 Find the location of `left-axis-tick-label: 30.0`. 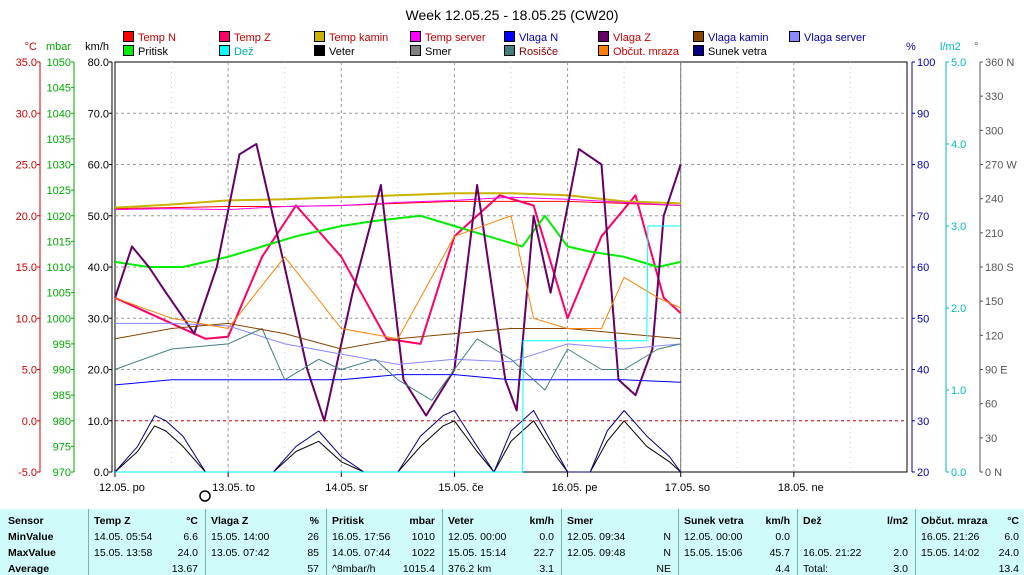

left-axis-tick-label: 30.0 is located at coordinates (26, 114).